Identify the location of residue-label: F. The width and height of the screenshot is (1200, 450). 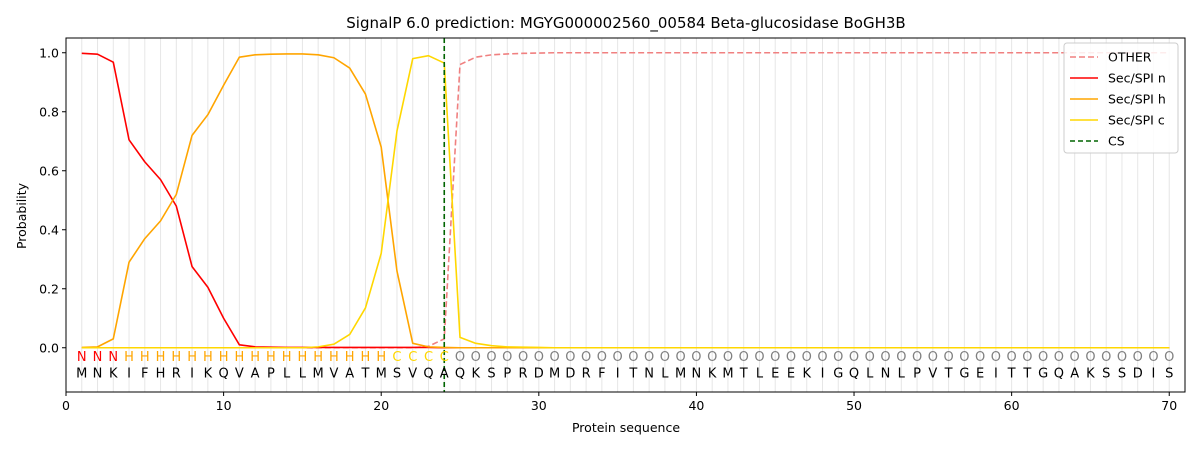
(601, 373).